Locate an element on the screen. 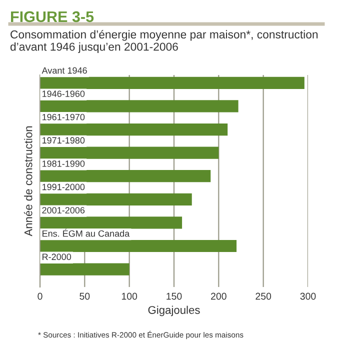 This screenshot has height=346, width=350. x-tick-label: 250 is located at coordinates (264, 296).